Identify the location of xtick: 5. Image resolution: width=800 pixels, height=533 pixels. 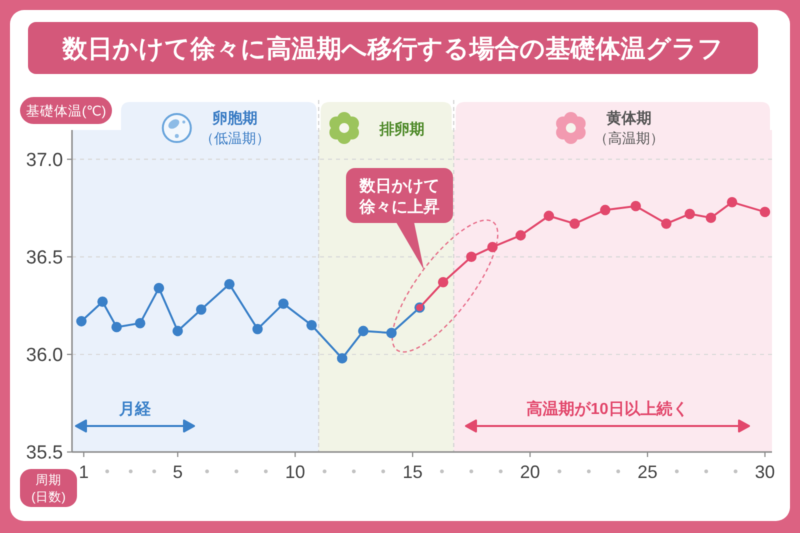
(177, 472).